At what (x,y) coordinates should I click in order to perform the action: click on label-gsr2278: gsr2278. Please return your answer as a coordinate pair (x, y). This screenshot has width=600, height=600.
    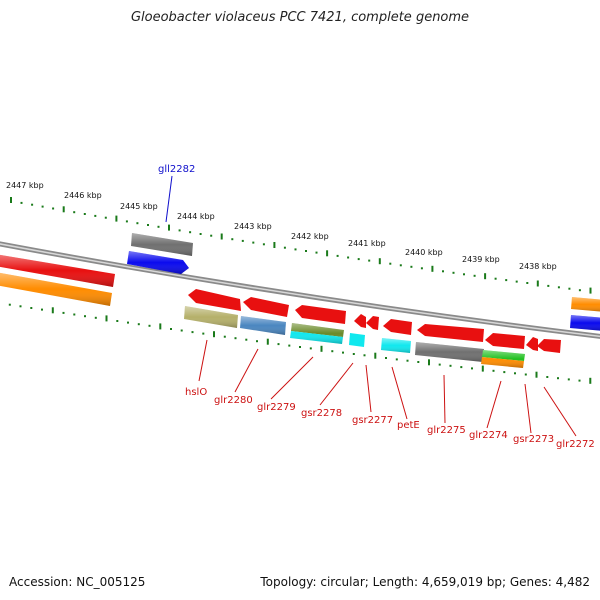
    Looking at the image, I should click on (321, 413).